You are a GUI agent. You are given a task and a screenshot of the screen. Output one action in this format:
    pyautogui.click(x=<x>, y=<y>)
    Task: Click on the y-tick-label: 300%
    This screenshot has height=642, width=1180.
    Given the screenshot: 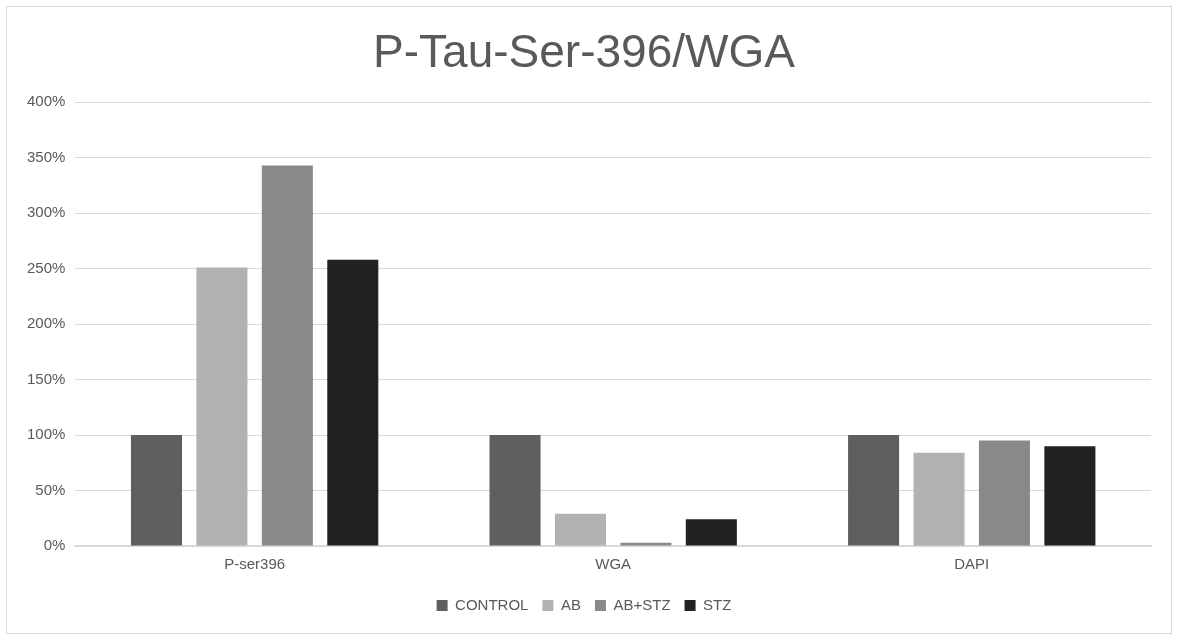 What is the action you would take?
    pyautogui.click(x=46, y=212)
    